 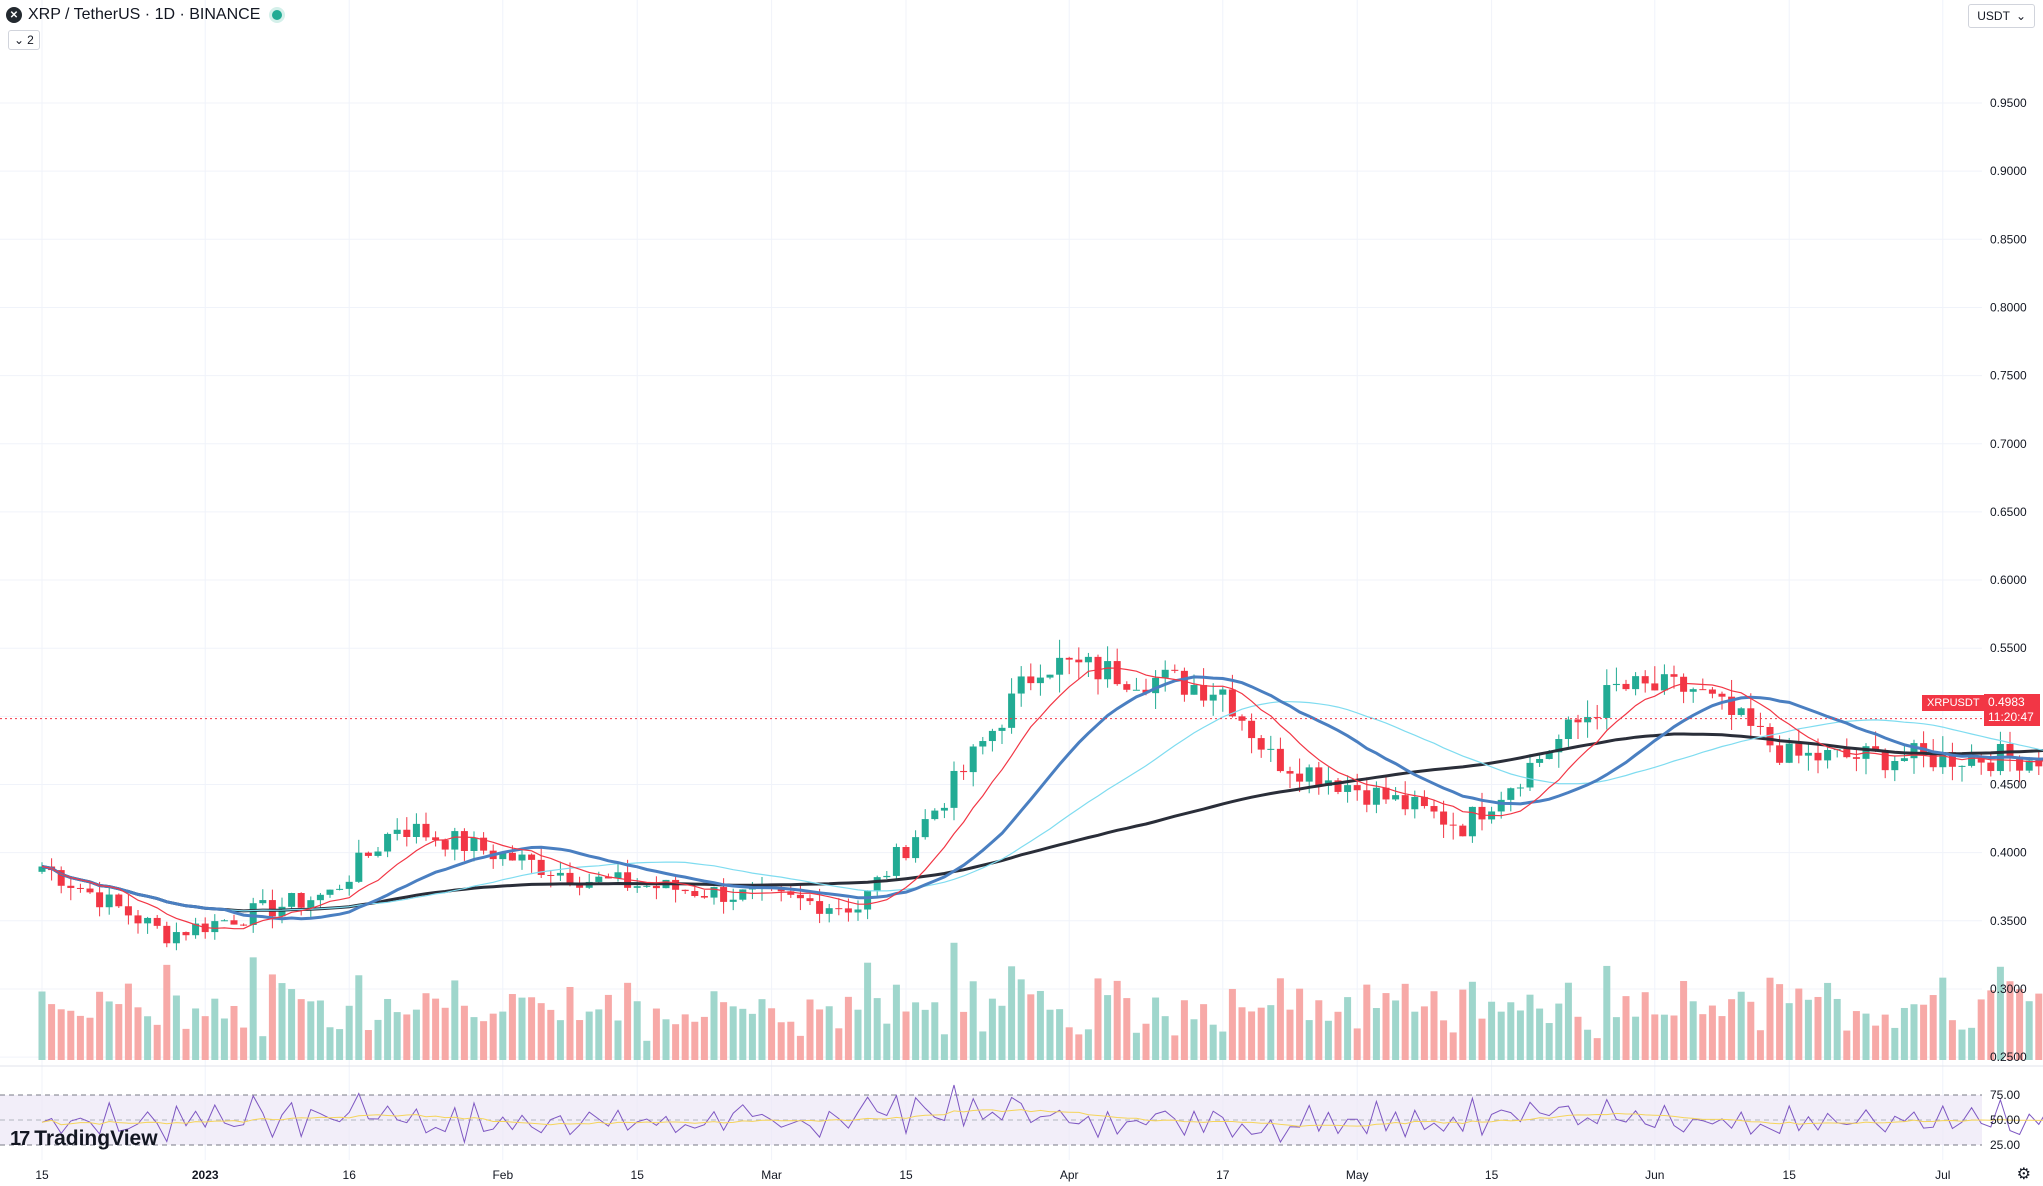 I want to click on time-tick-label: Mar, so click(x=771, y=1175).